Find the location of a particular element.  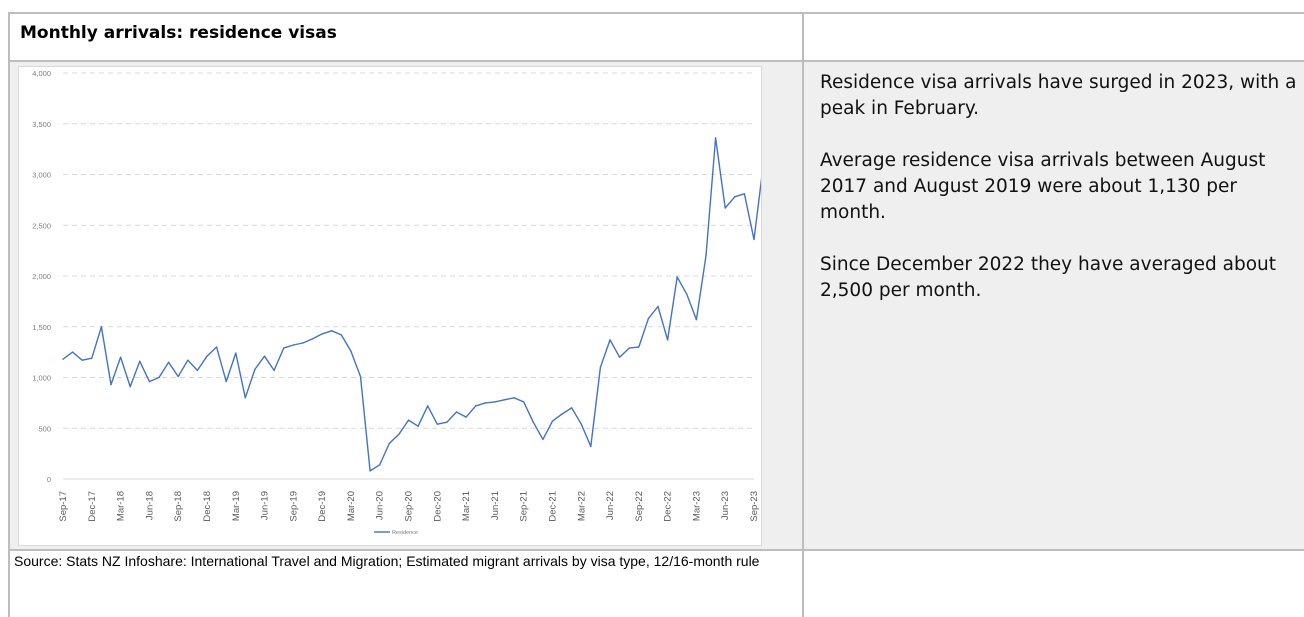

x-tick-label: Jun-22 is located at coordinates (610, 505).